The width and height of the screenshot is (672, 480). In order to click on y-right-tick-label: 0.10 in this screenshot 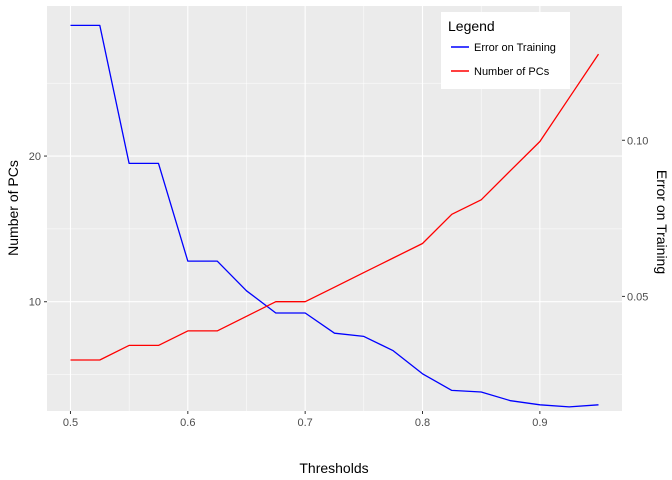, I will do `click(637, 141)`.